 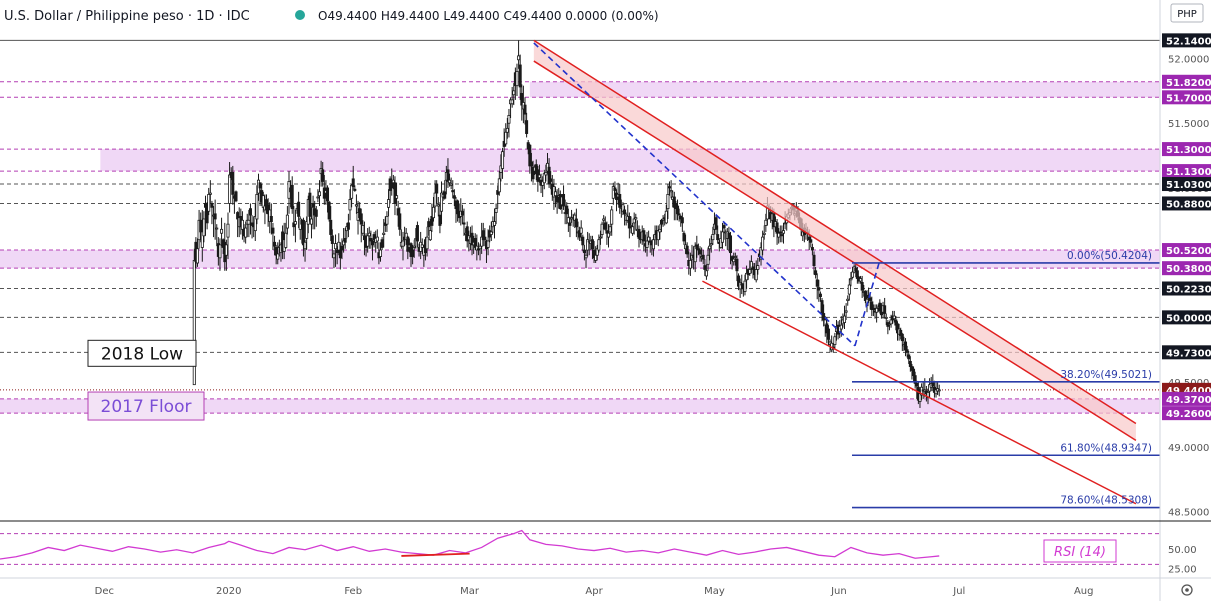 I want to click on x-tick-label: Jun, so click(x=838, y=591).